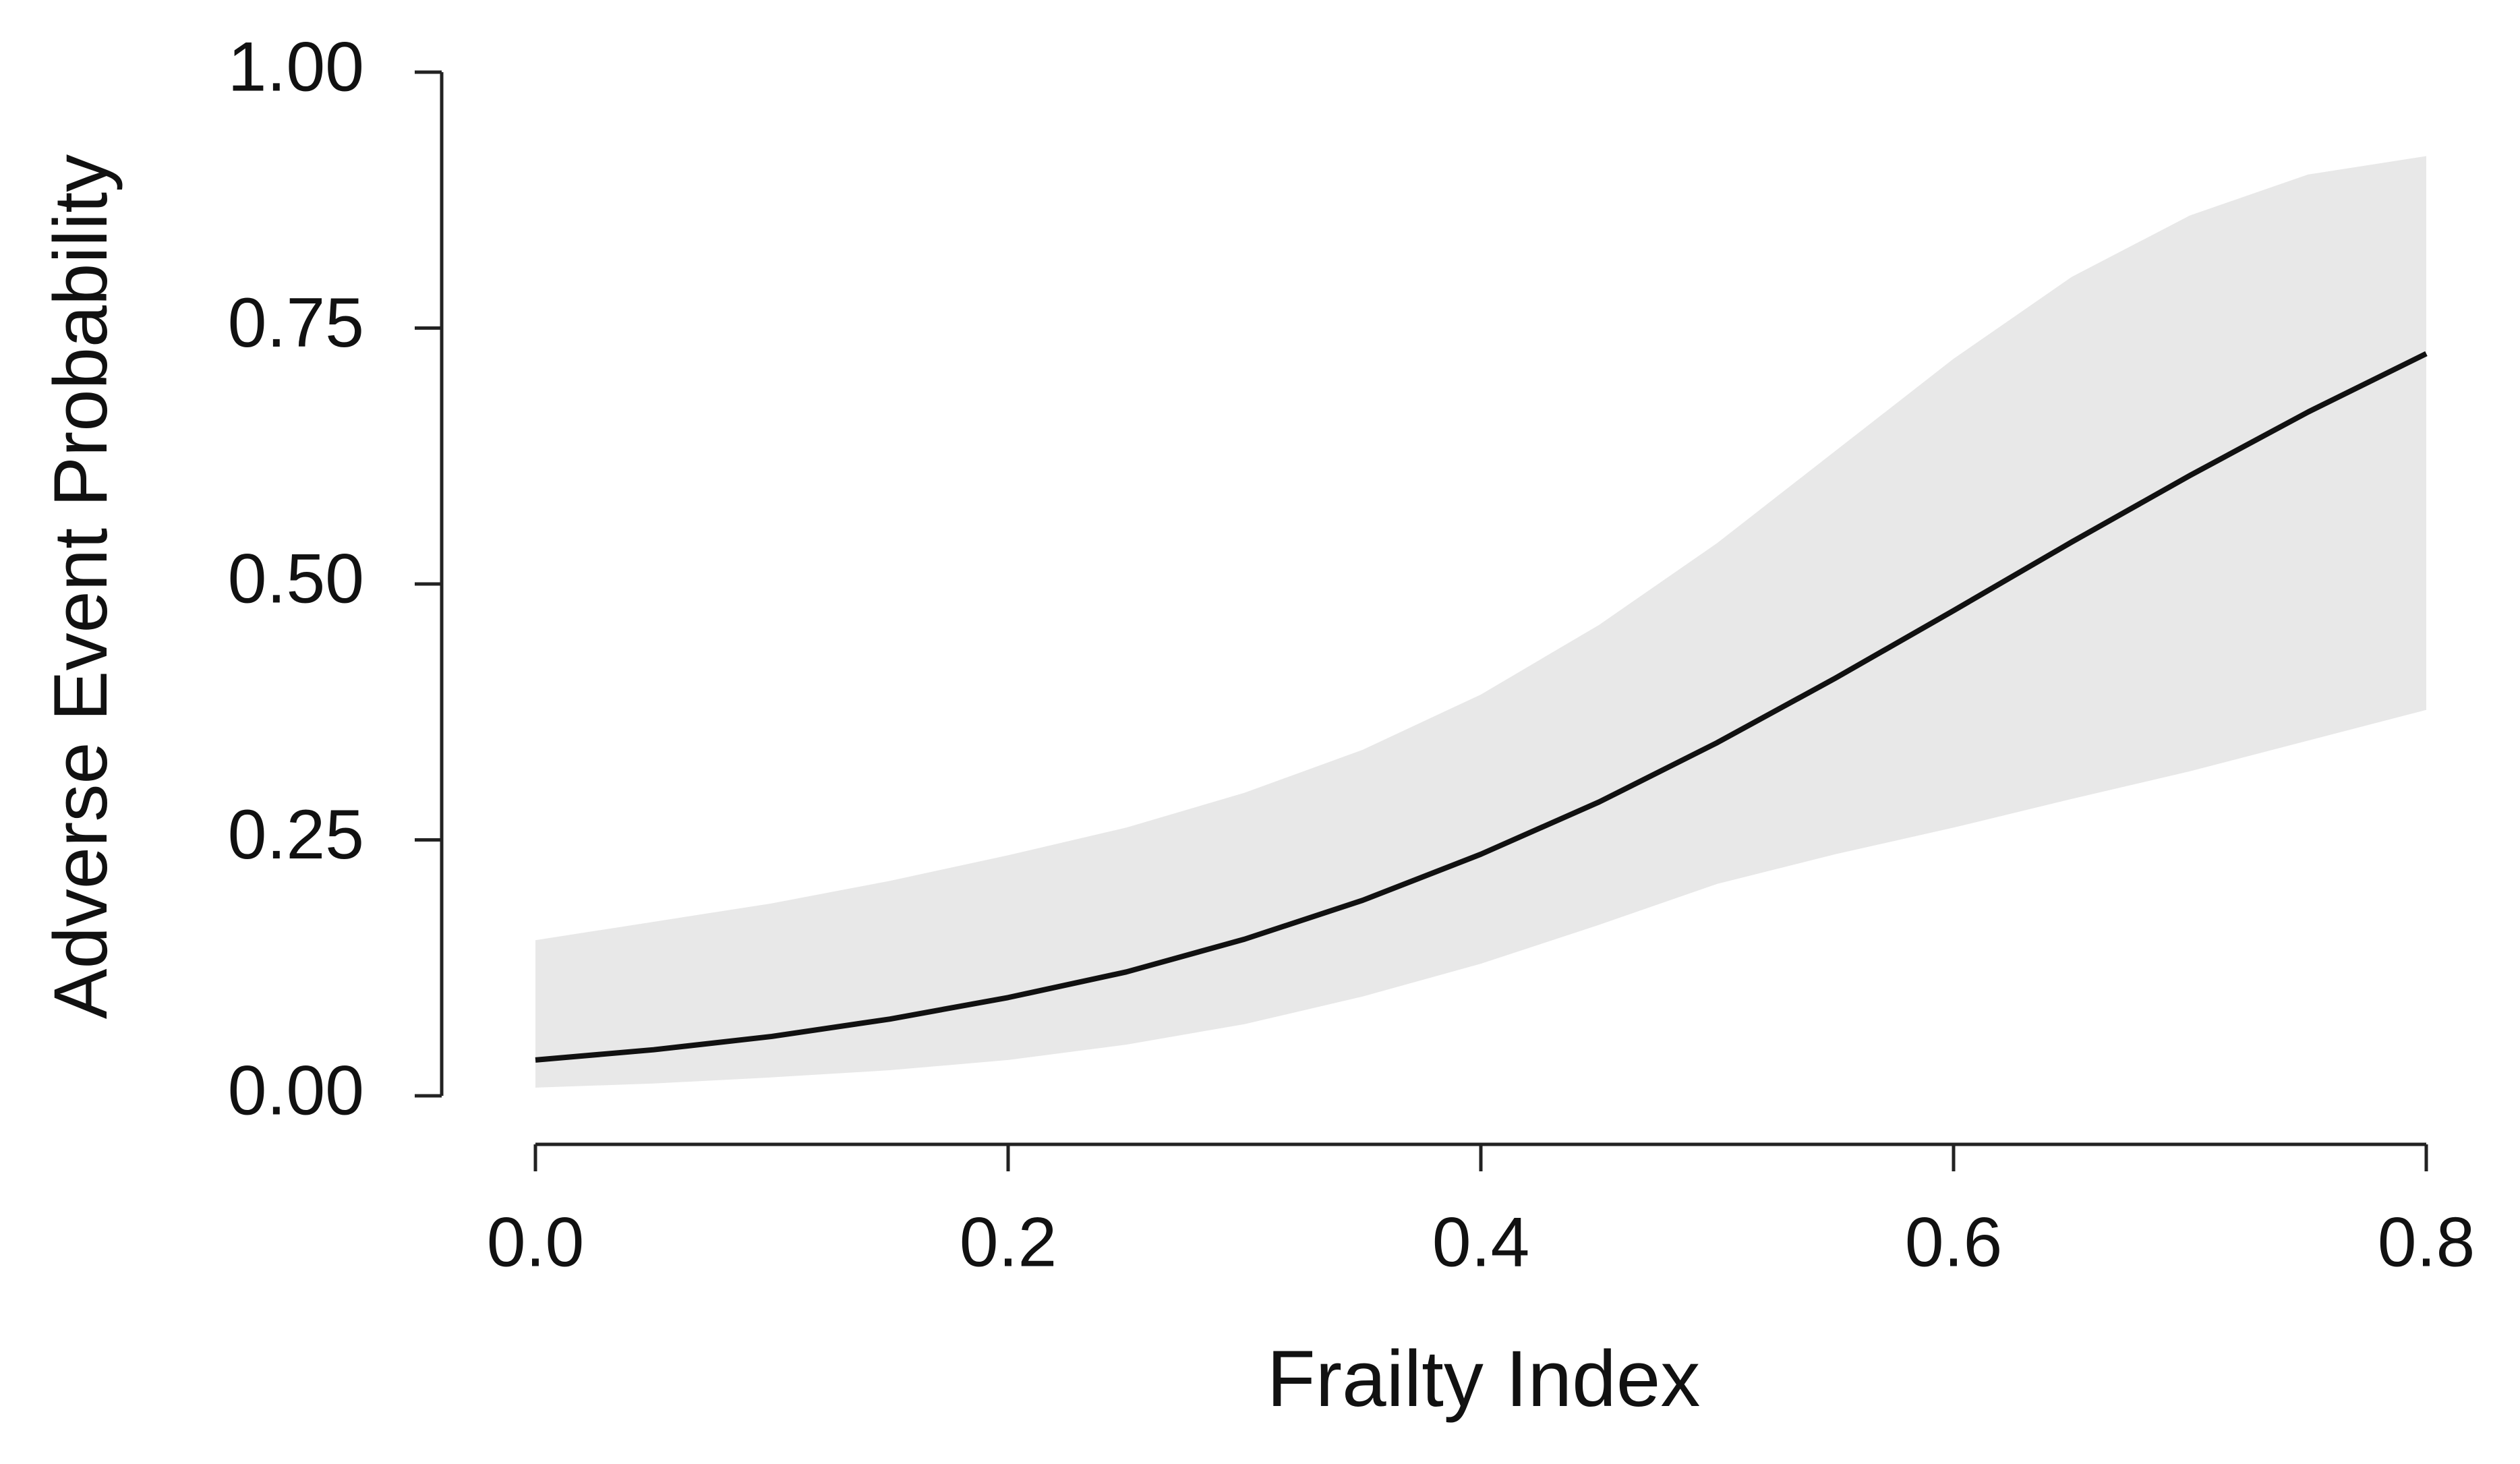 The width and height of the screenshot is (2520, 1464). What do you see at coordinates (296, 67) in the screenshot?
I see `y-tick-label: 1.00` at bounding box center [296, 67].